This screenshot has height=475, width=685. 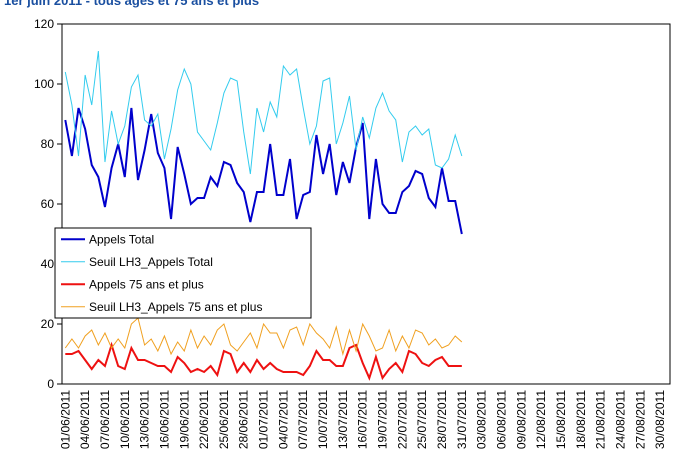 What do you see at coordinates (145, 419) in the screenshot?
I see `x-tick-label: 13/06/2011` at bounding box center [145, 419].